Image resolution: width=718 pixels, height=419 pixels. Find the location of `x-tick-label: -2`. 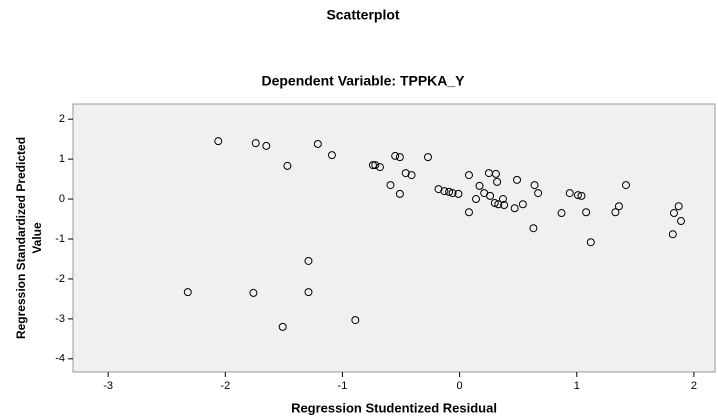

x-tick-label: -2 is located at coordinates (225, 386).